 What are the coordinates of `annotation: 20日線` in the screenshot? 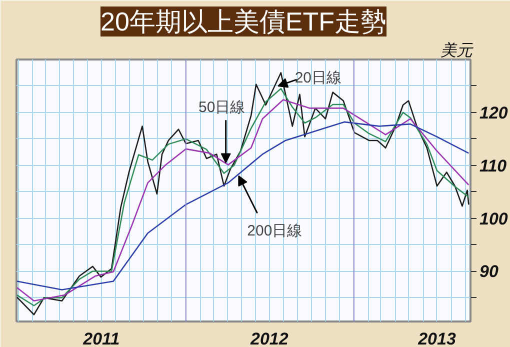 It's located at (318, 77).